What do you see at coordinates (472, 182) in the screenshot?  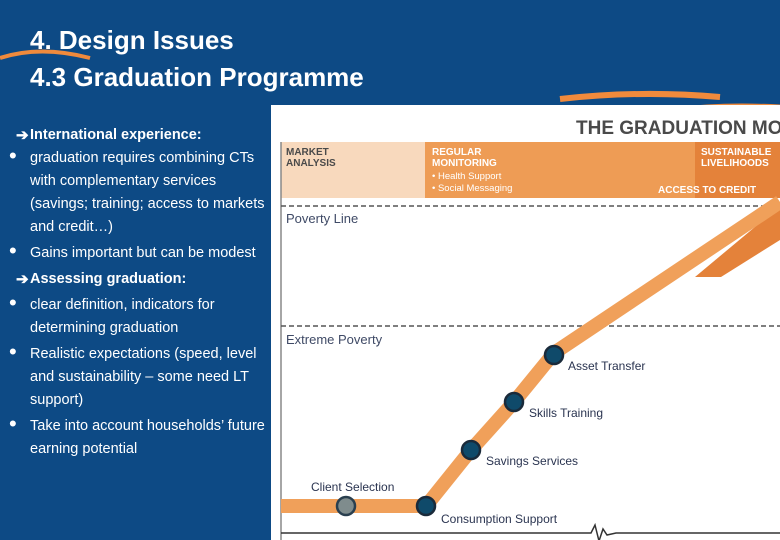 I see `monitoring-items: • Health Support • Social Messaging` at bounding box center [472, 182].